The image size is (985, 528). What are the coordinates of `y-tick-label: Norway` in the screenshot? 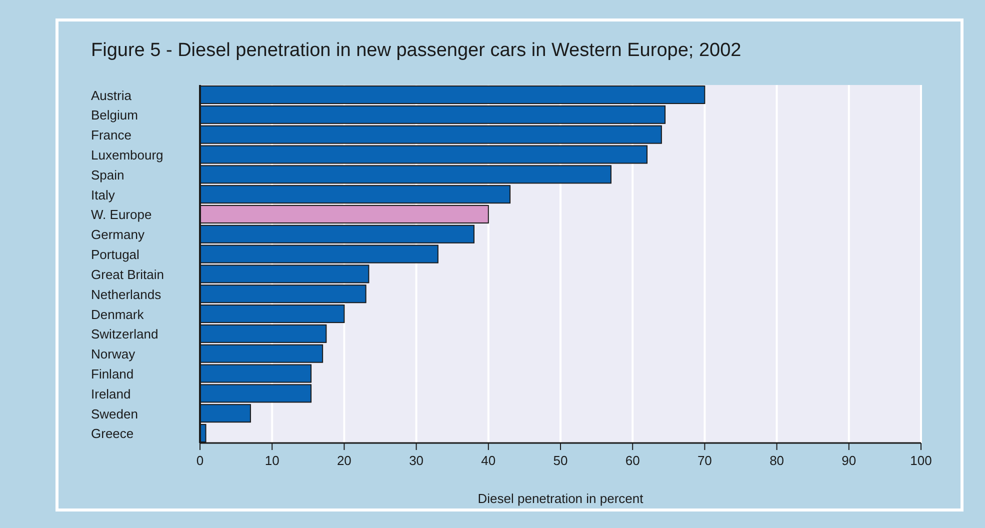 It's located at (113, 354).